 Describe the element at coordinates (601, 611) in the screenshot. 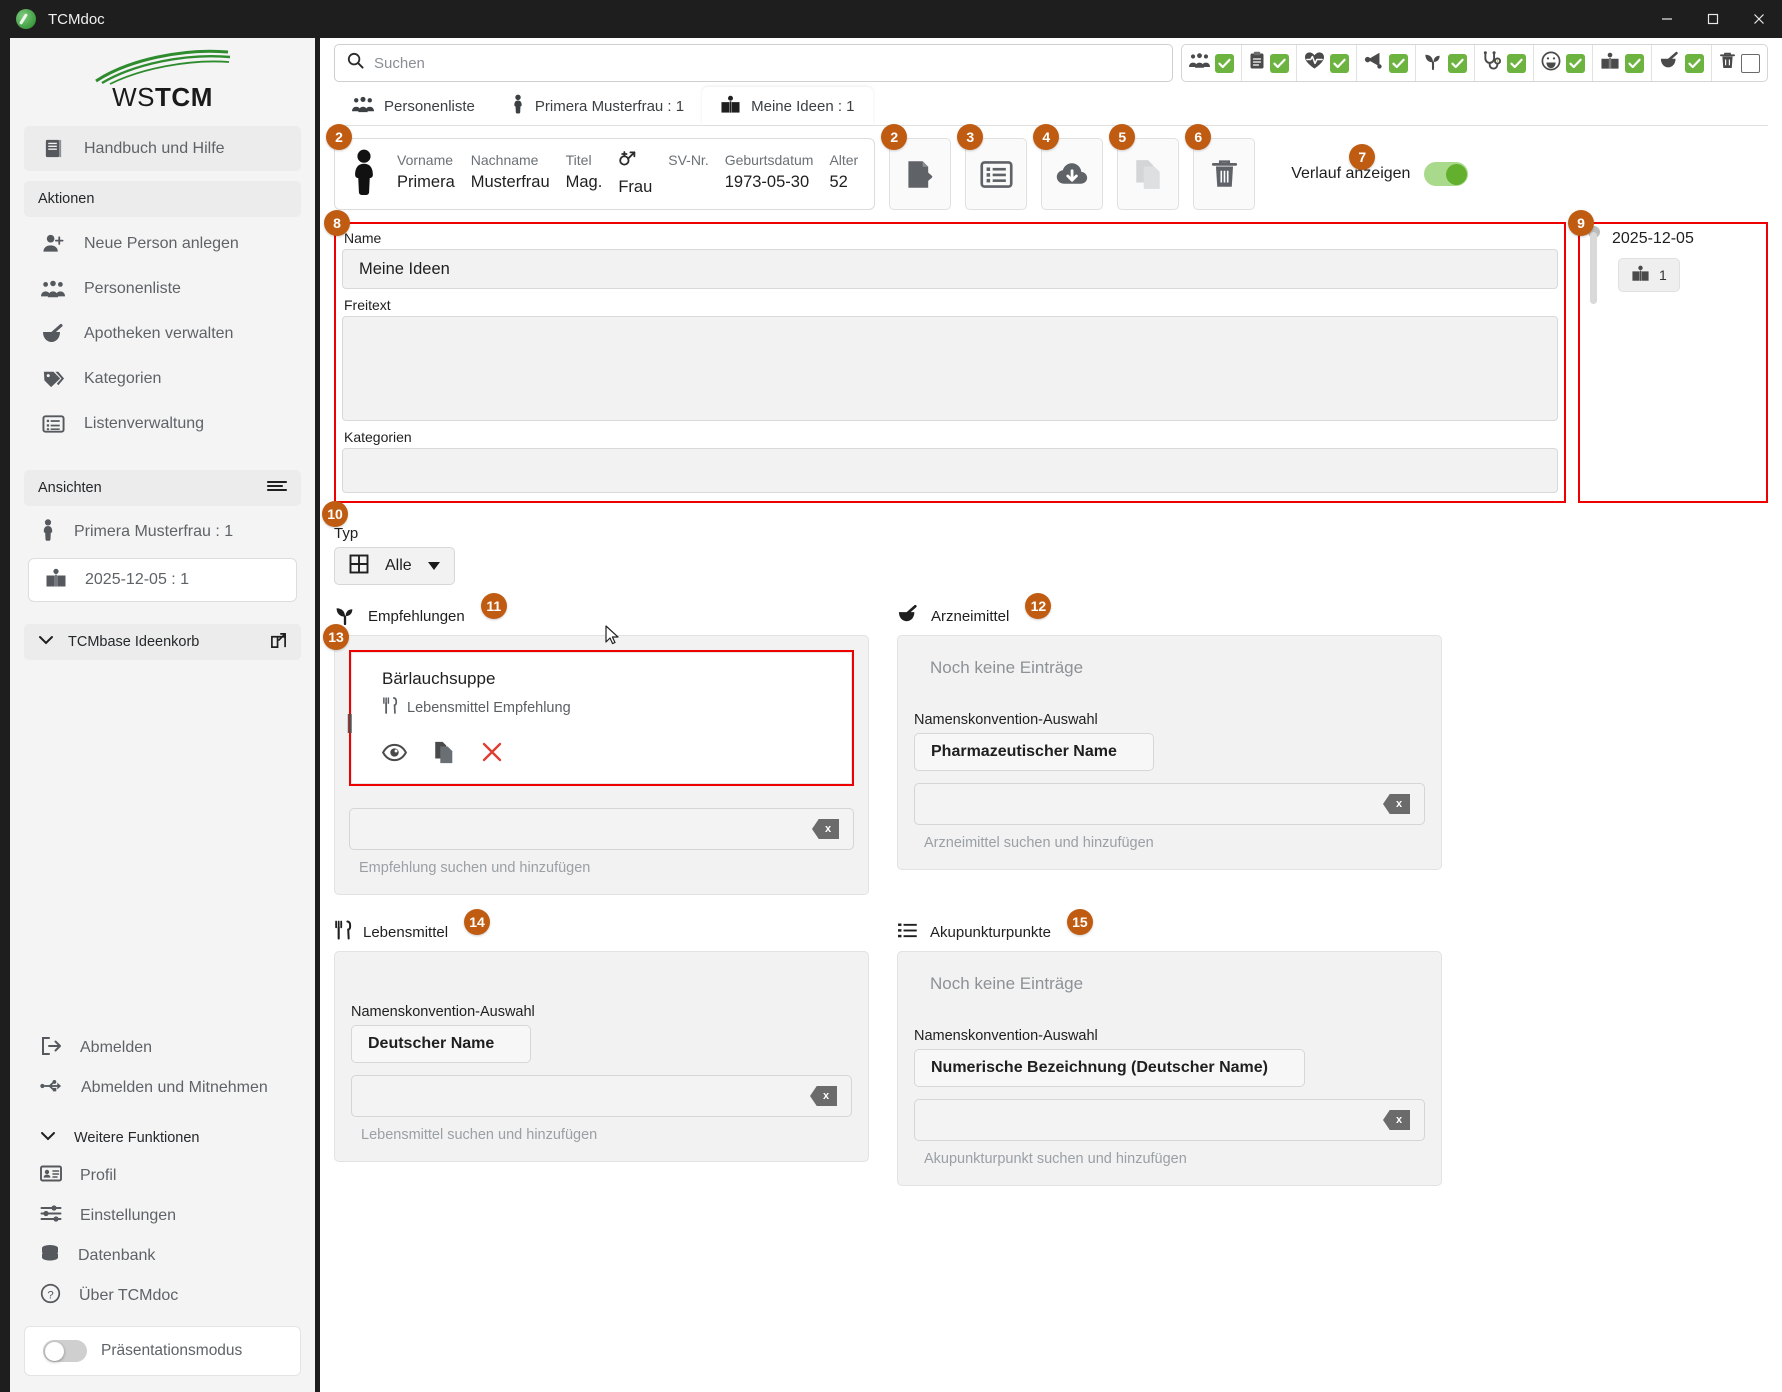

I see `panel-empfehlungen-title: Empfehlungen 11` at that location.